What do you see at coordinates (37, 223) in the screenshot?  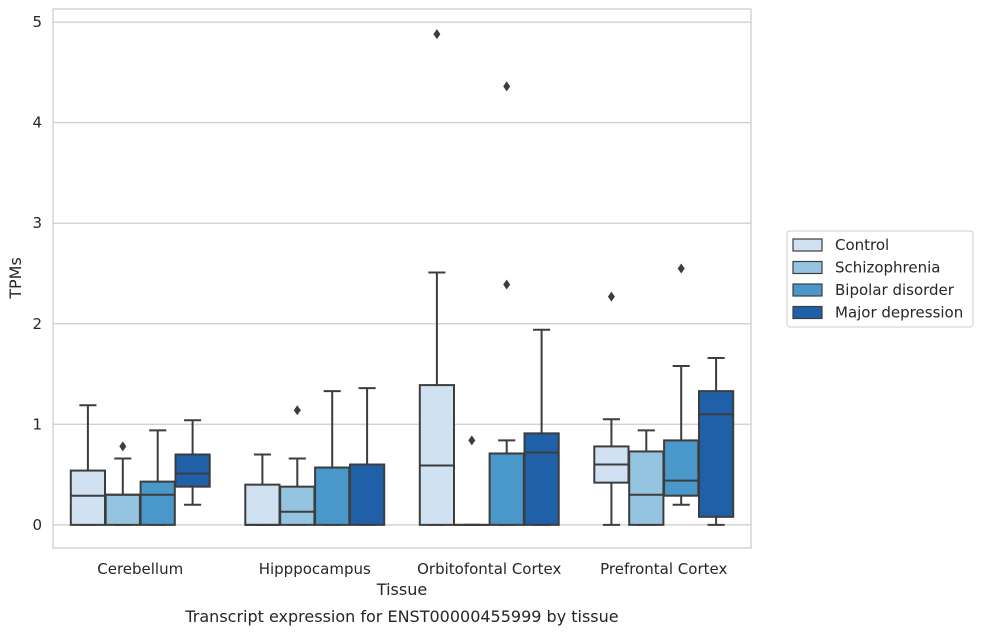 I see `y-tick-label: 3` at bounding box center [37, 223].